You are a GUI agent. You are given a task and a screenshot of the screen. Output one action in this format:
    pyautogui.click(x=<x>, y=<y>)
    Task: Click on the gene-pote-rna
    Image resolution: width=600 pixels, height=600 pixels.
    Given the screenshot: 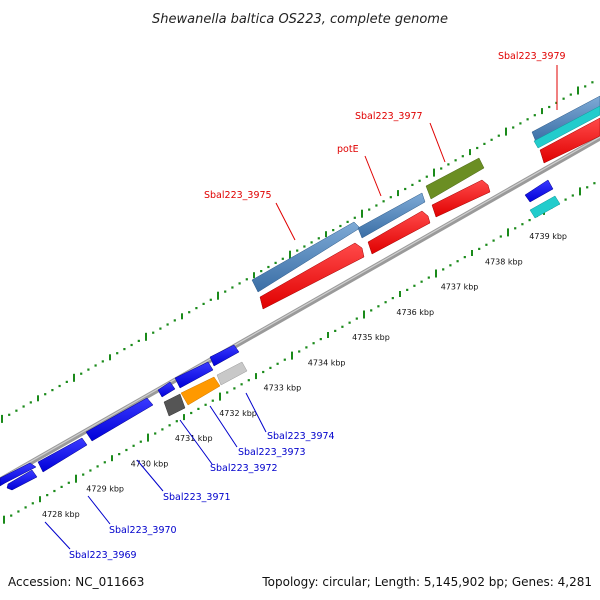 What is the action you would take?
    pyautogui.click(x=399, y=232)
    